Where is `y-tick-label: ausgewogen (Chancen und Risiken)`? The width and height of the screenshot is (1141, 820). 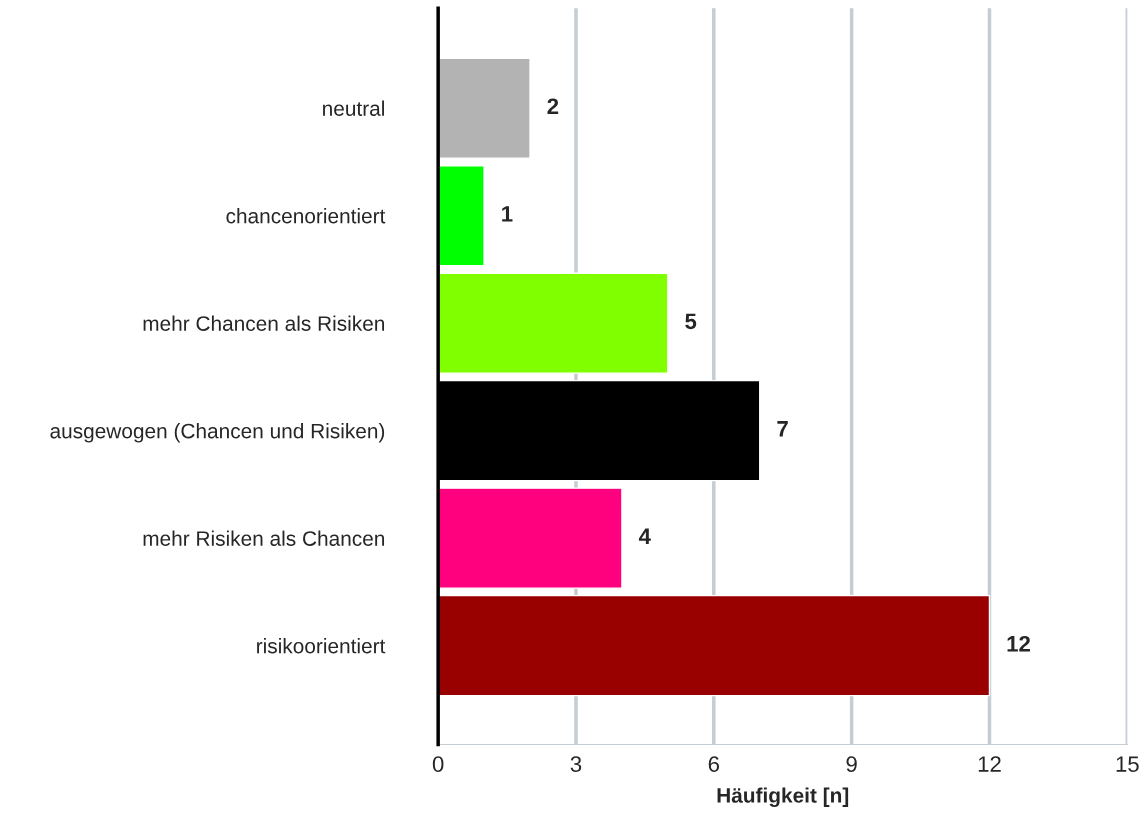
y-tick-label: ausgewogen (Chancen und Risiken) is located at coordinates (217, 433).